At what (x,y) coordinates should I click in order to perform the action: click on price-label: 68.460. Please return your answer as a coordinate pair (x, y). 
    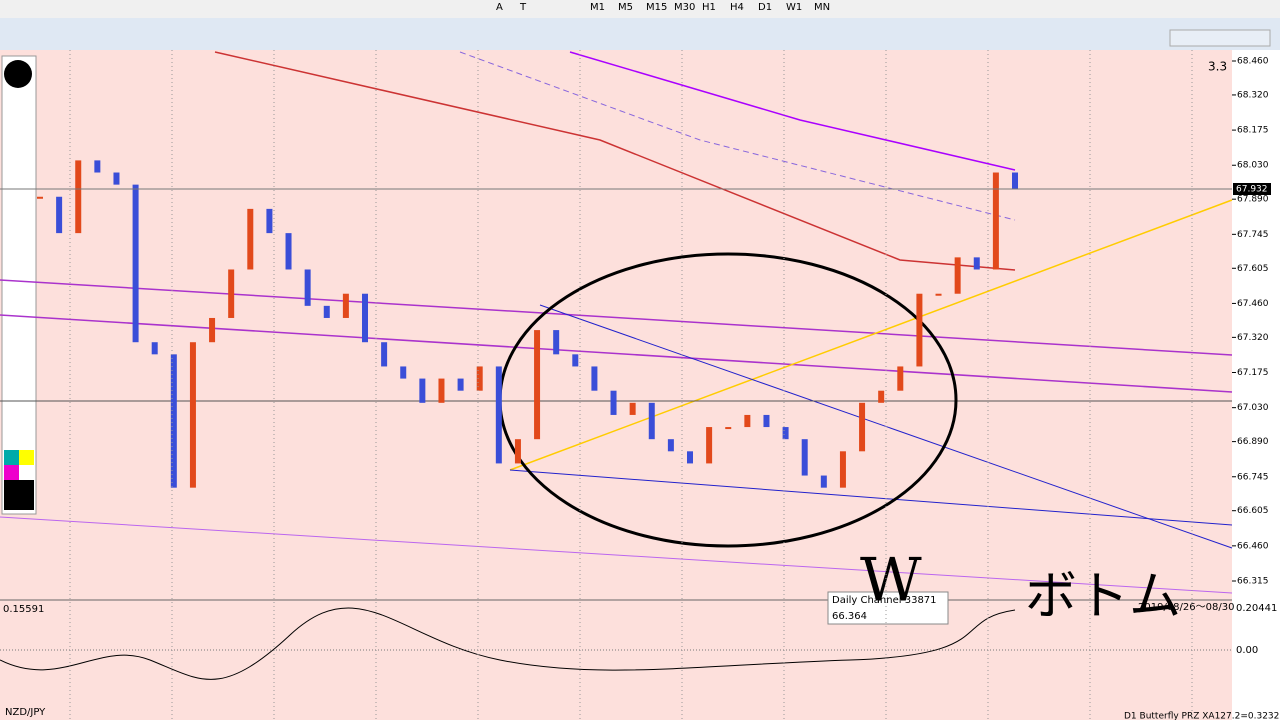
    Looking at the image, I should click on (1253, 62).